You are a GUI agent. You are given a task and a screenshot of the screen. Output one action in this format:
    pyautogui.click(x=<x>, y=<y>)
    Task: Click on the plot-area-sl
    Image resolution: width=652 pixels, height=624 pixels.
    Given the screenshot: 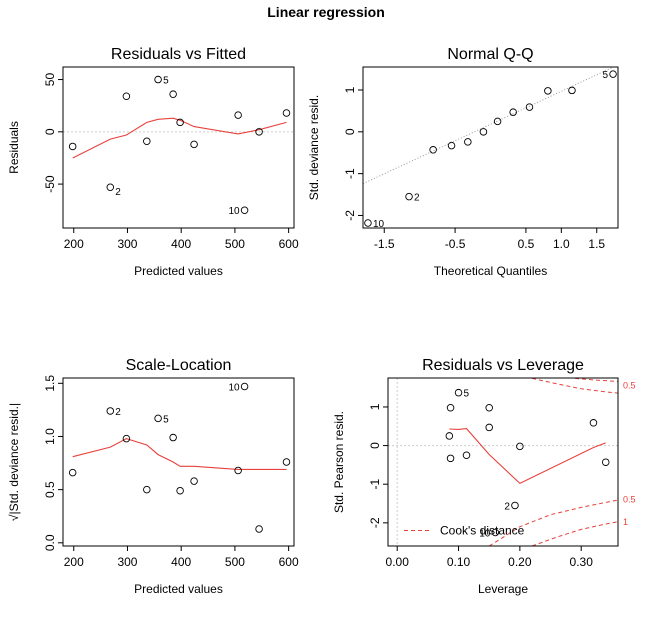 What is the action you would take?
    pyautogui.click(x=179, y=454)
    